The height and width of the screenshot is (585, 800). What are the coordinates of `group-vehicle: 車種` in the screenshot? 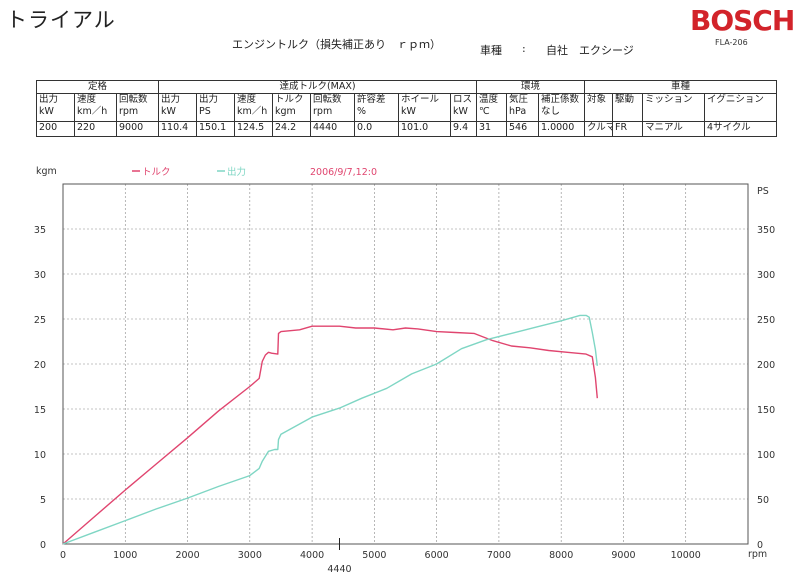 It's located at (681, 87).